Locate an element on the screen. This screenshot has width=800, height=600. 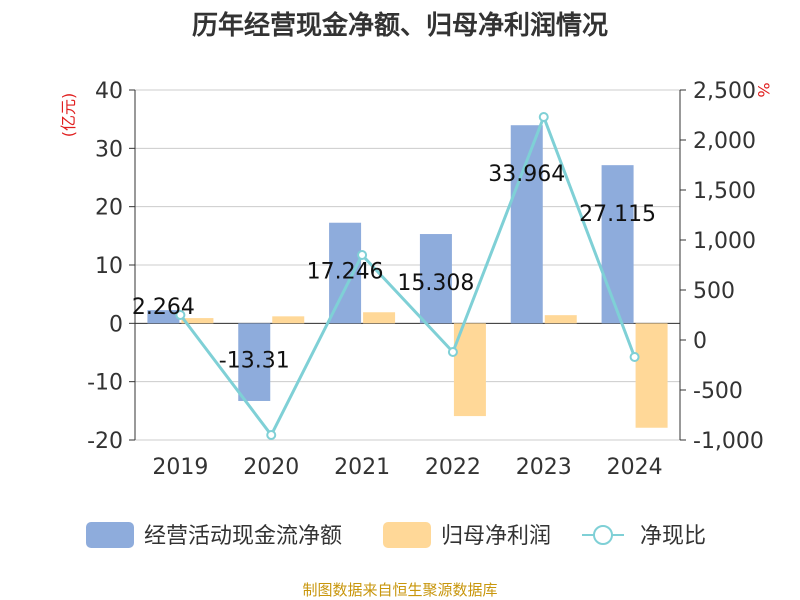
right-tick-label: 2,000 is located at coordinates (724, 141).